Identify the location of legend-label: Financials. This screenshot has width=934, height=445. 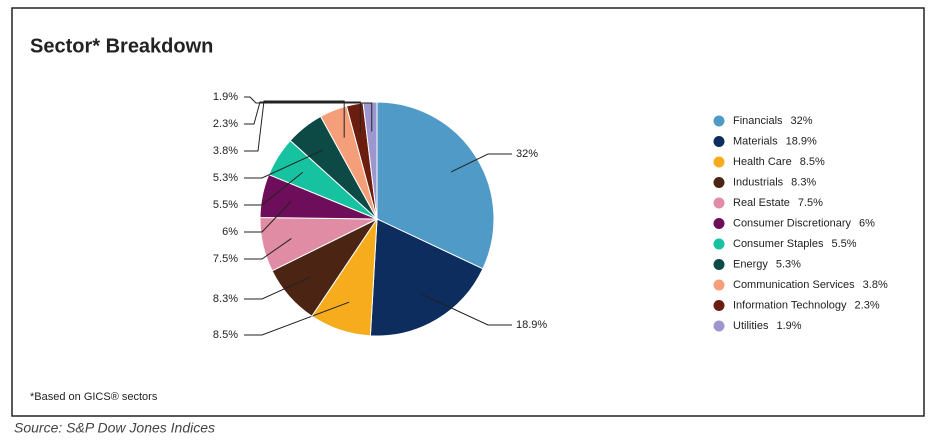
(758, 121).